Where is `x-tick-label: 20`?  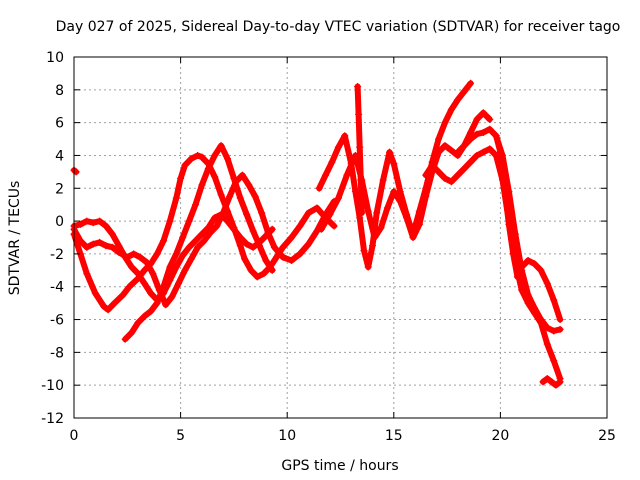
x-tick-label: 20 is located at coordinates (500, 436).